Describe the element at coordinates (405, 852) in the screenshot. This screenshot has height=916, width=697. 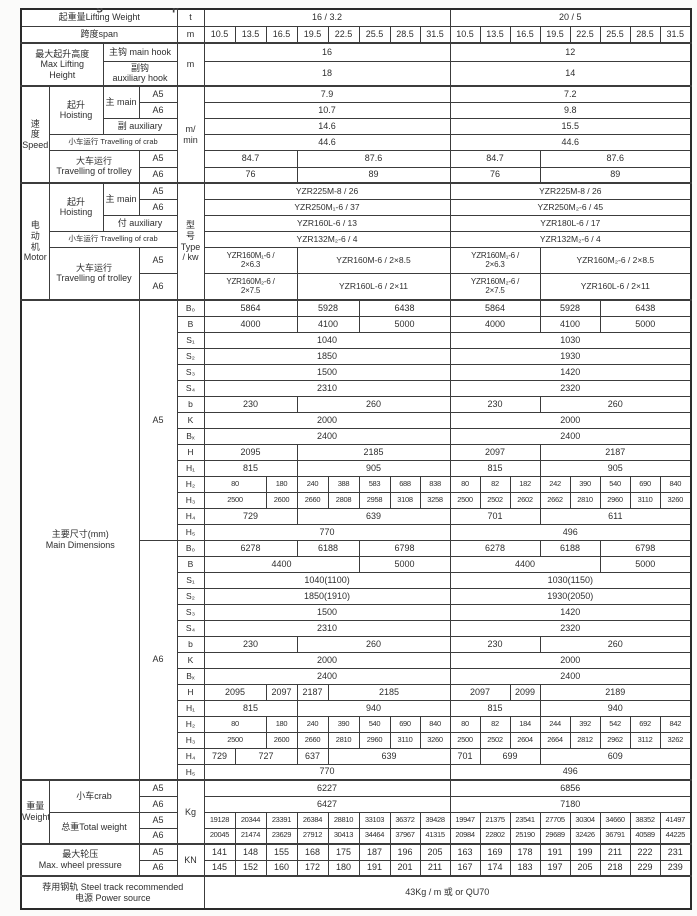
I see `spec-cell: 196` at that location.